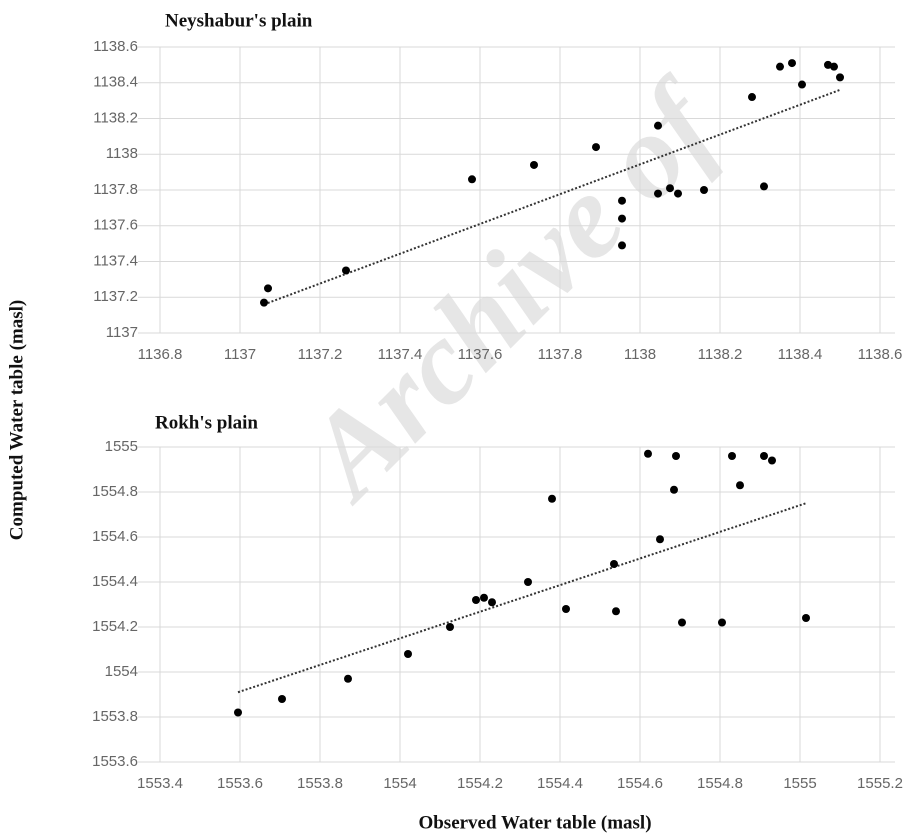 Image resolution: width=924 pixels, height=838 pixels. What do you see at coordinates (560, 354) in the screenshot?
I see `x-tick-label: 1137.8` at bounding box center [560, 354].